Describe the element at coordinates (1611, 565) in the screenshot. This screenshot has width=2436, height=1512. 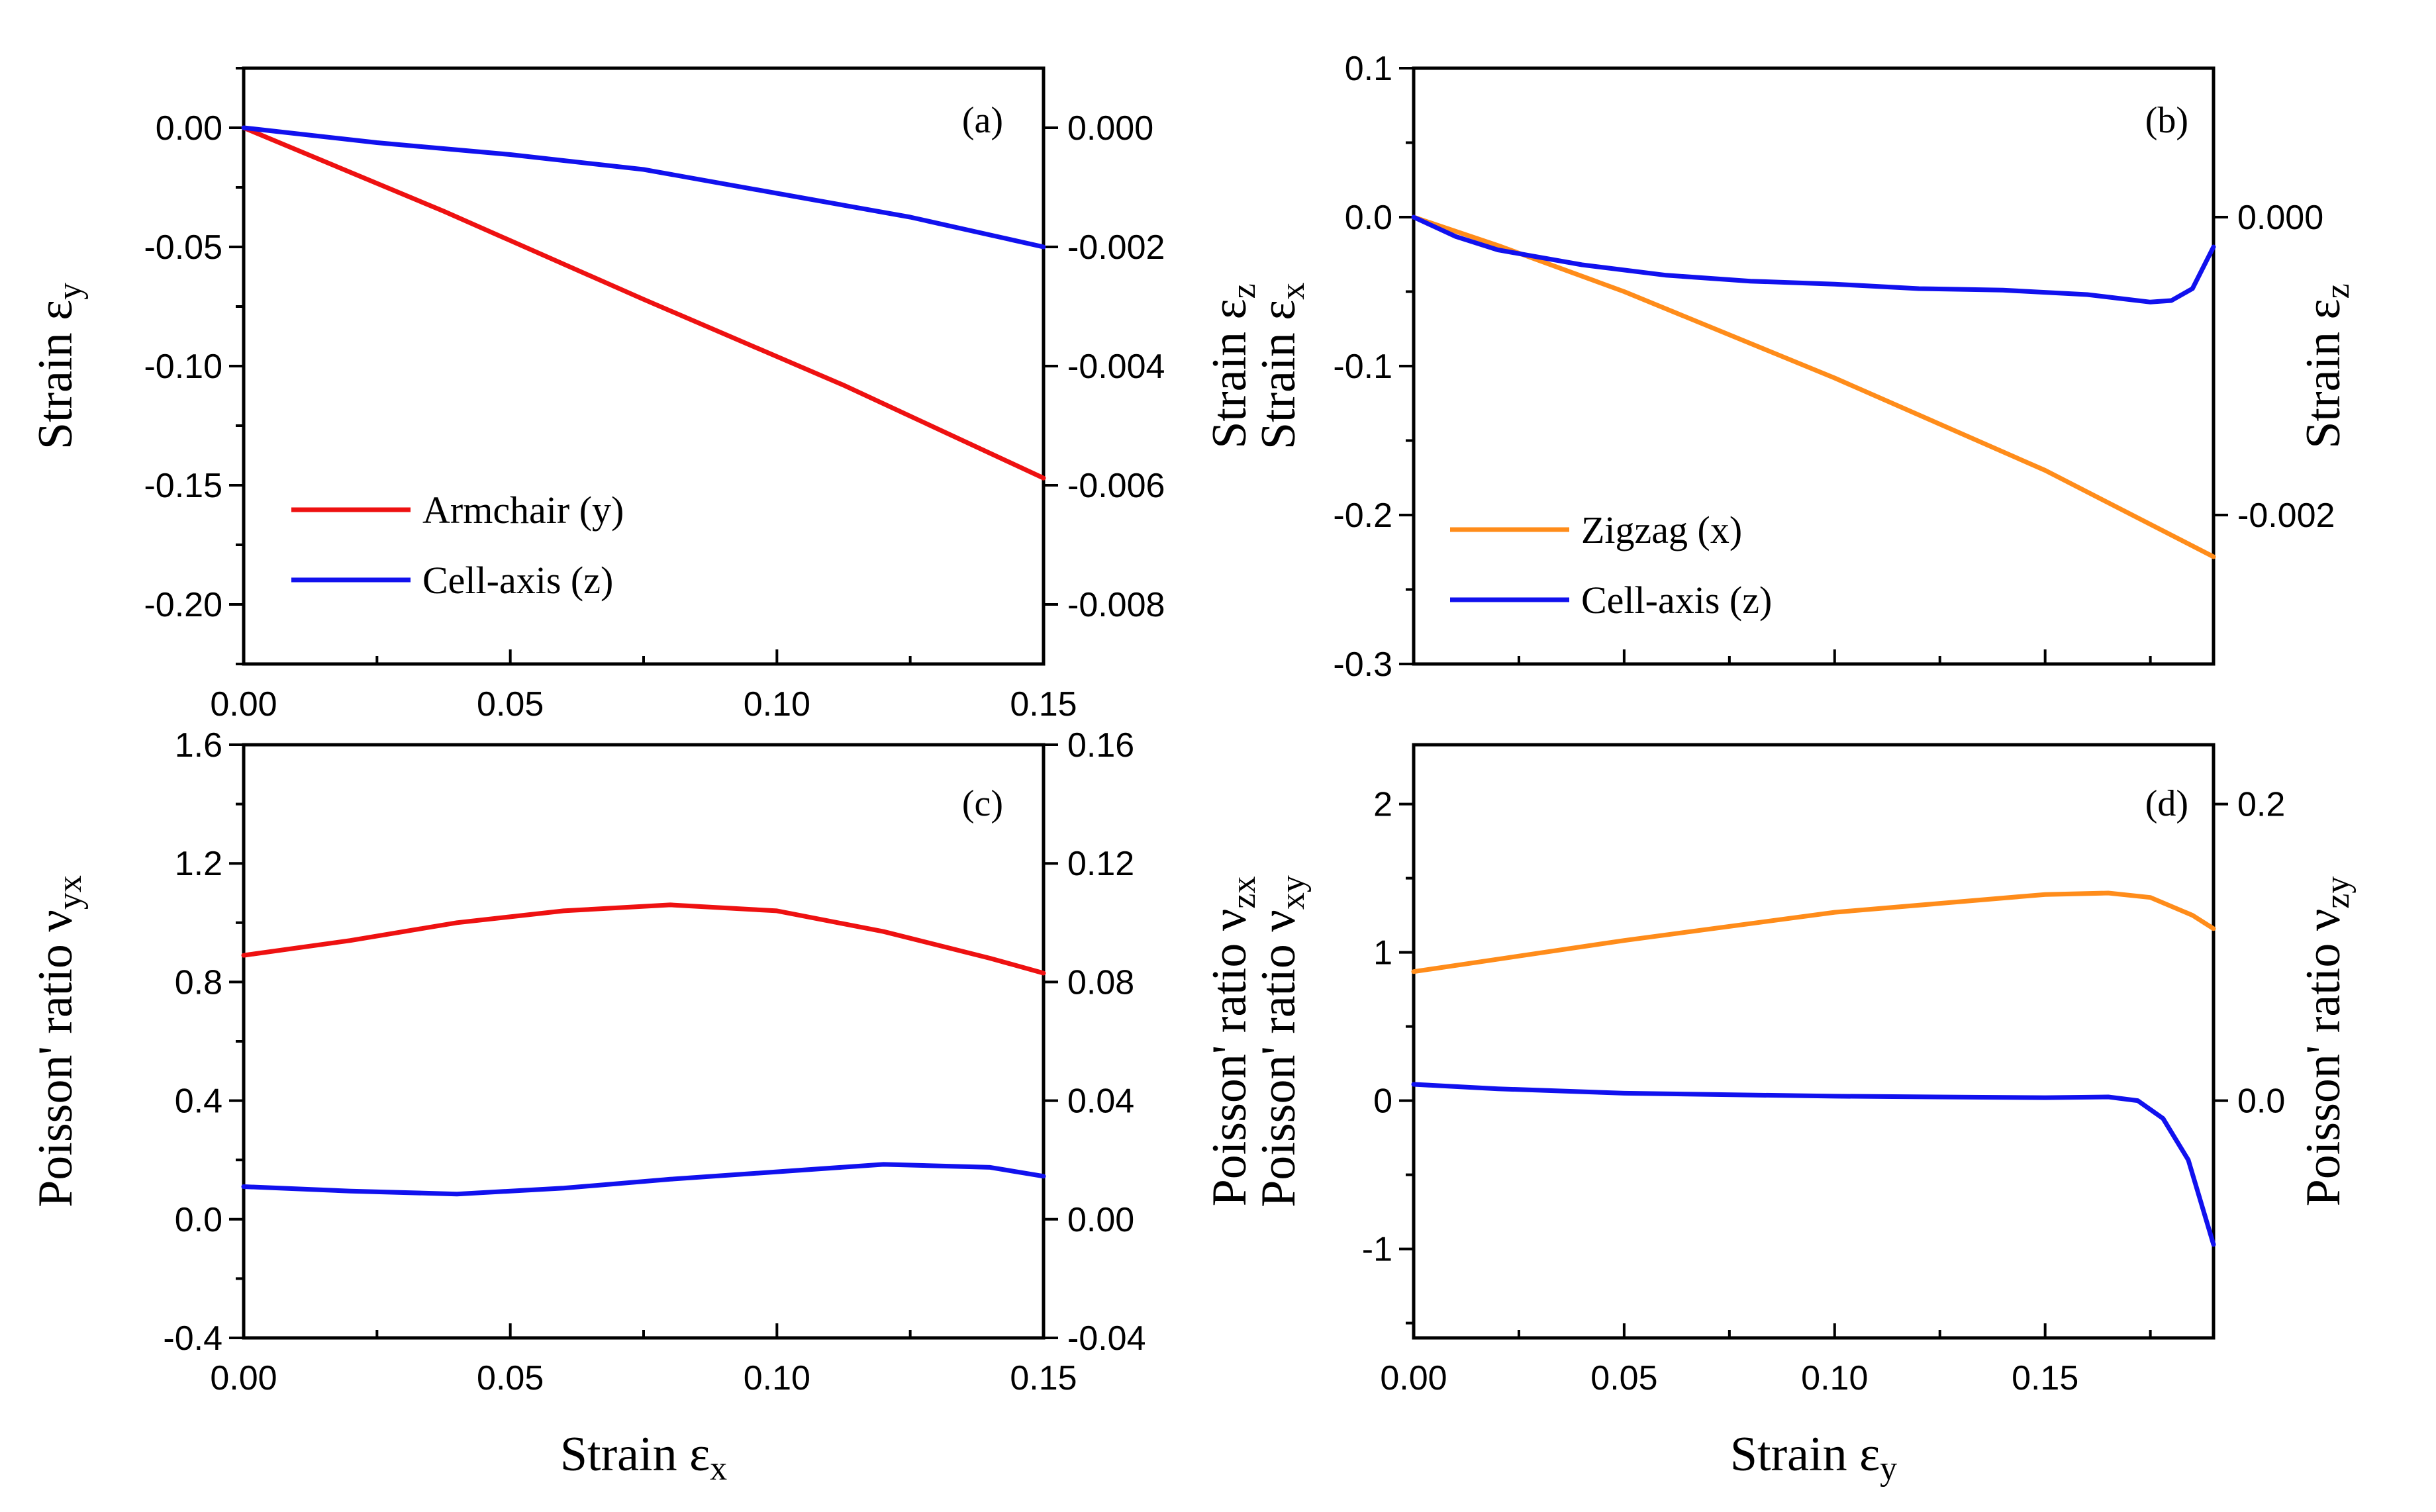
I see `legend: Zigzag (x) Cell-axis (z)` at that location.